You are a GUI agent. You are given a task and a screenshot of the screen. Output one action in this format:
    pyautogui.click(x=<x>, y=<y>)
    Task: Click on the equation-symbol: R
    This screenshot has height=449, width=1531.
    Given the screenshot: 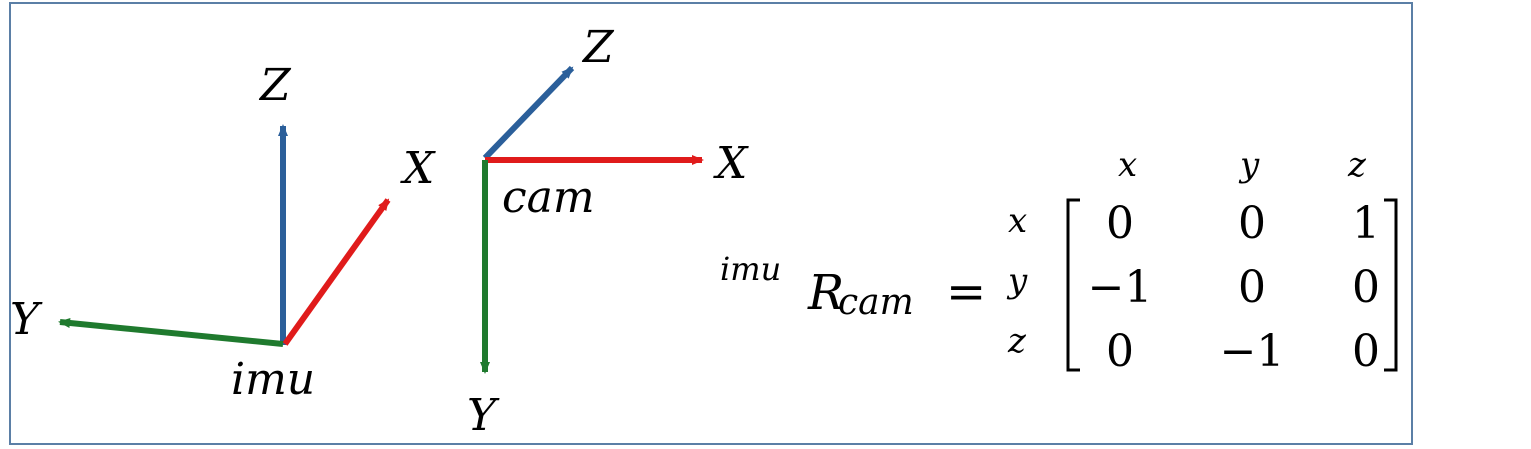 What is the action you would take?
    pyautogui.click(x=825, y=293)
    